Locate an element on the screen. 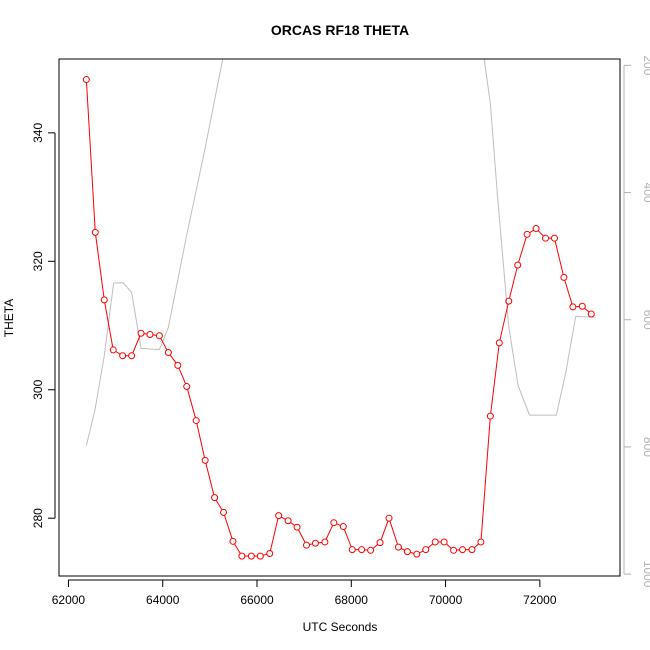 The height and width of the screenshot is (650, 650). y2-tick-label: 400 is located at coordinates (645, 193).